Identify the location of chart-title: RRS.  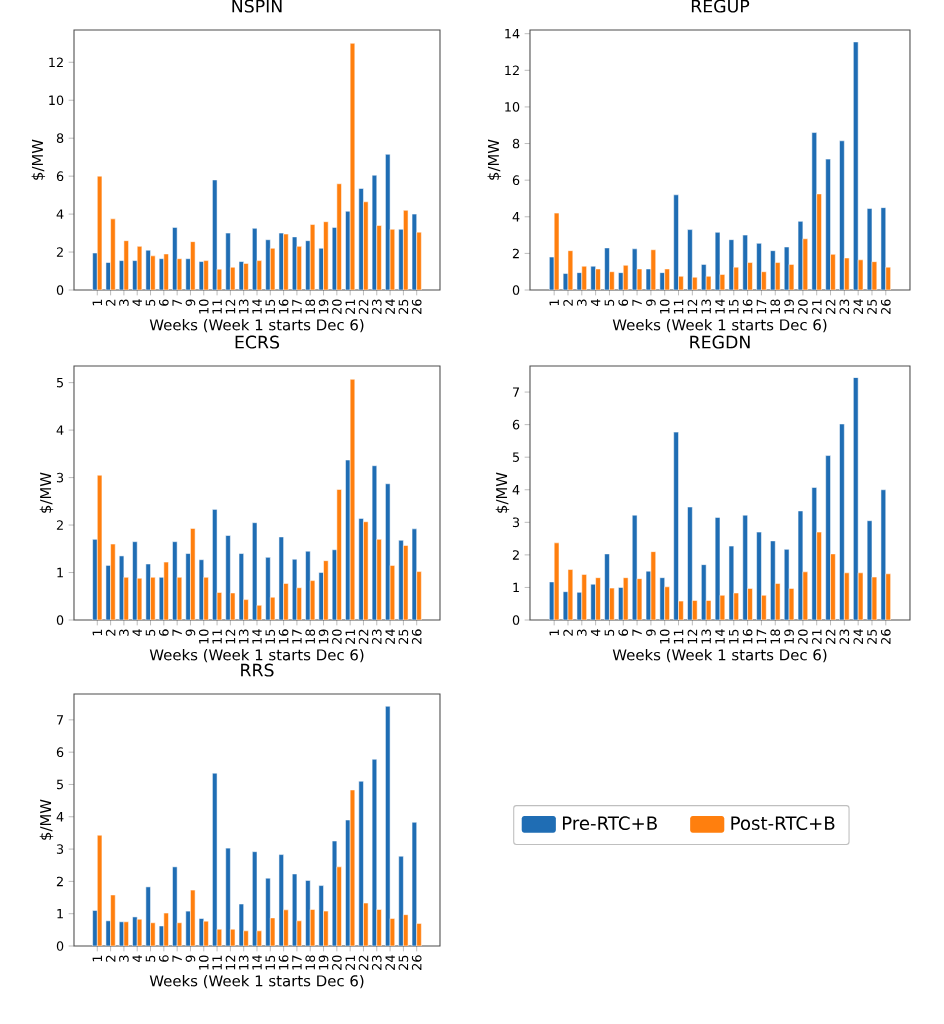
(257, 670).